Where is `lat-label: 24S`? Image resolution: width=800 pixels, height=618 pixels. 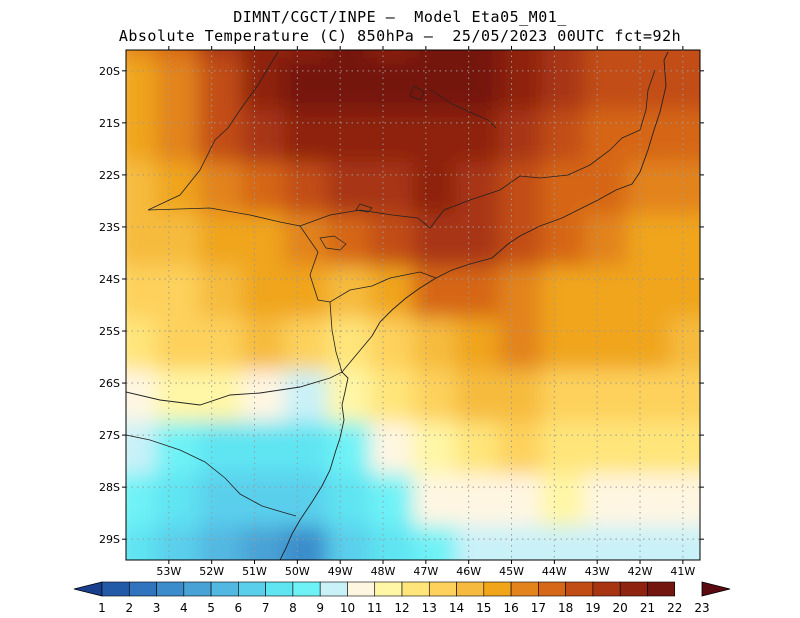
lat-label: 24S is located at coordinates (109, 279).